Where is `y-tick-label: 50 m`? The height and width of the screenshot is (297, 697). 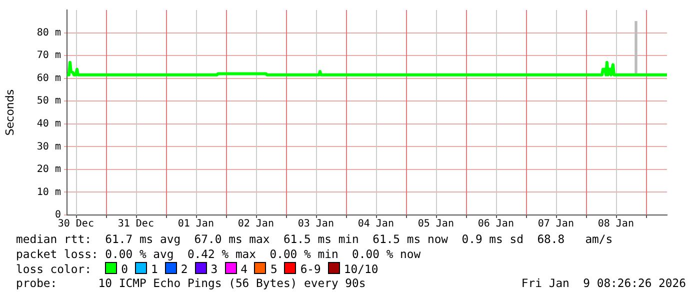
y-tick-label: 50 m is located at coordinates (48, 101).